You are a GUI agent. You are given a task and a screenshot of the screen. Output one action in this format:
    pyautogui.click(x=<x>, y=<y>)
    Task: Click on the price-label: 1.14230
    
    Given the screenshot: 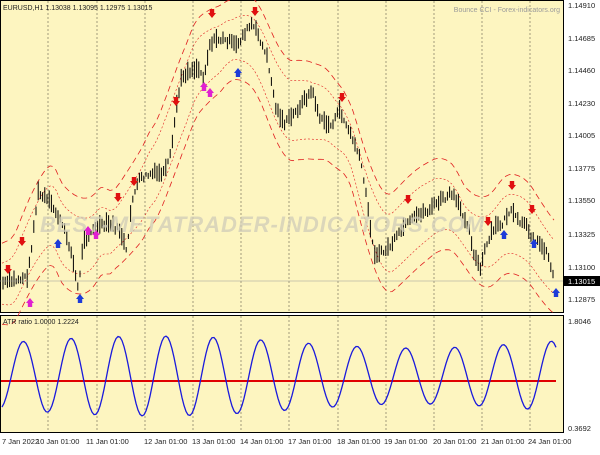 What is the action you would take?
    pyautogui.click(x=581, y=103)
    